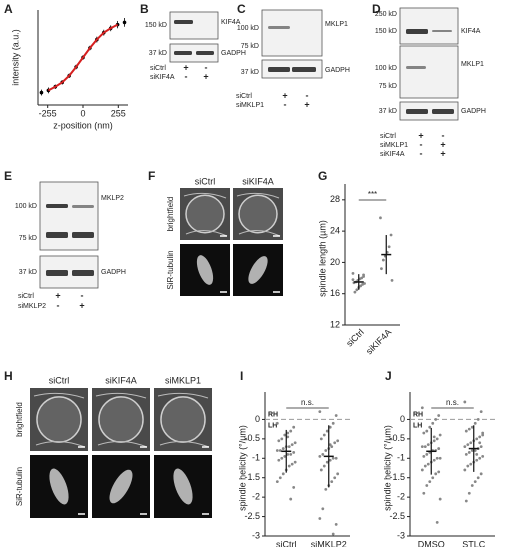 Image resolution: width=520 pixels, height=547 pixels. I want to click on protein-label: MKLP2, so click(112, 198).